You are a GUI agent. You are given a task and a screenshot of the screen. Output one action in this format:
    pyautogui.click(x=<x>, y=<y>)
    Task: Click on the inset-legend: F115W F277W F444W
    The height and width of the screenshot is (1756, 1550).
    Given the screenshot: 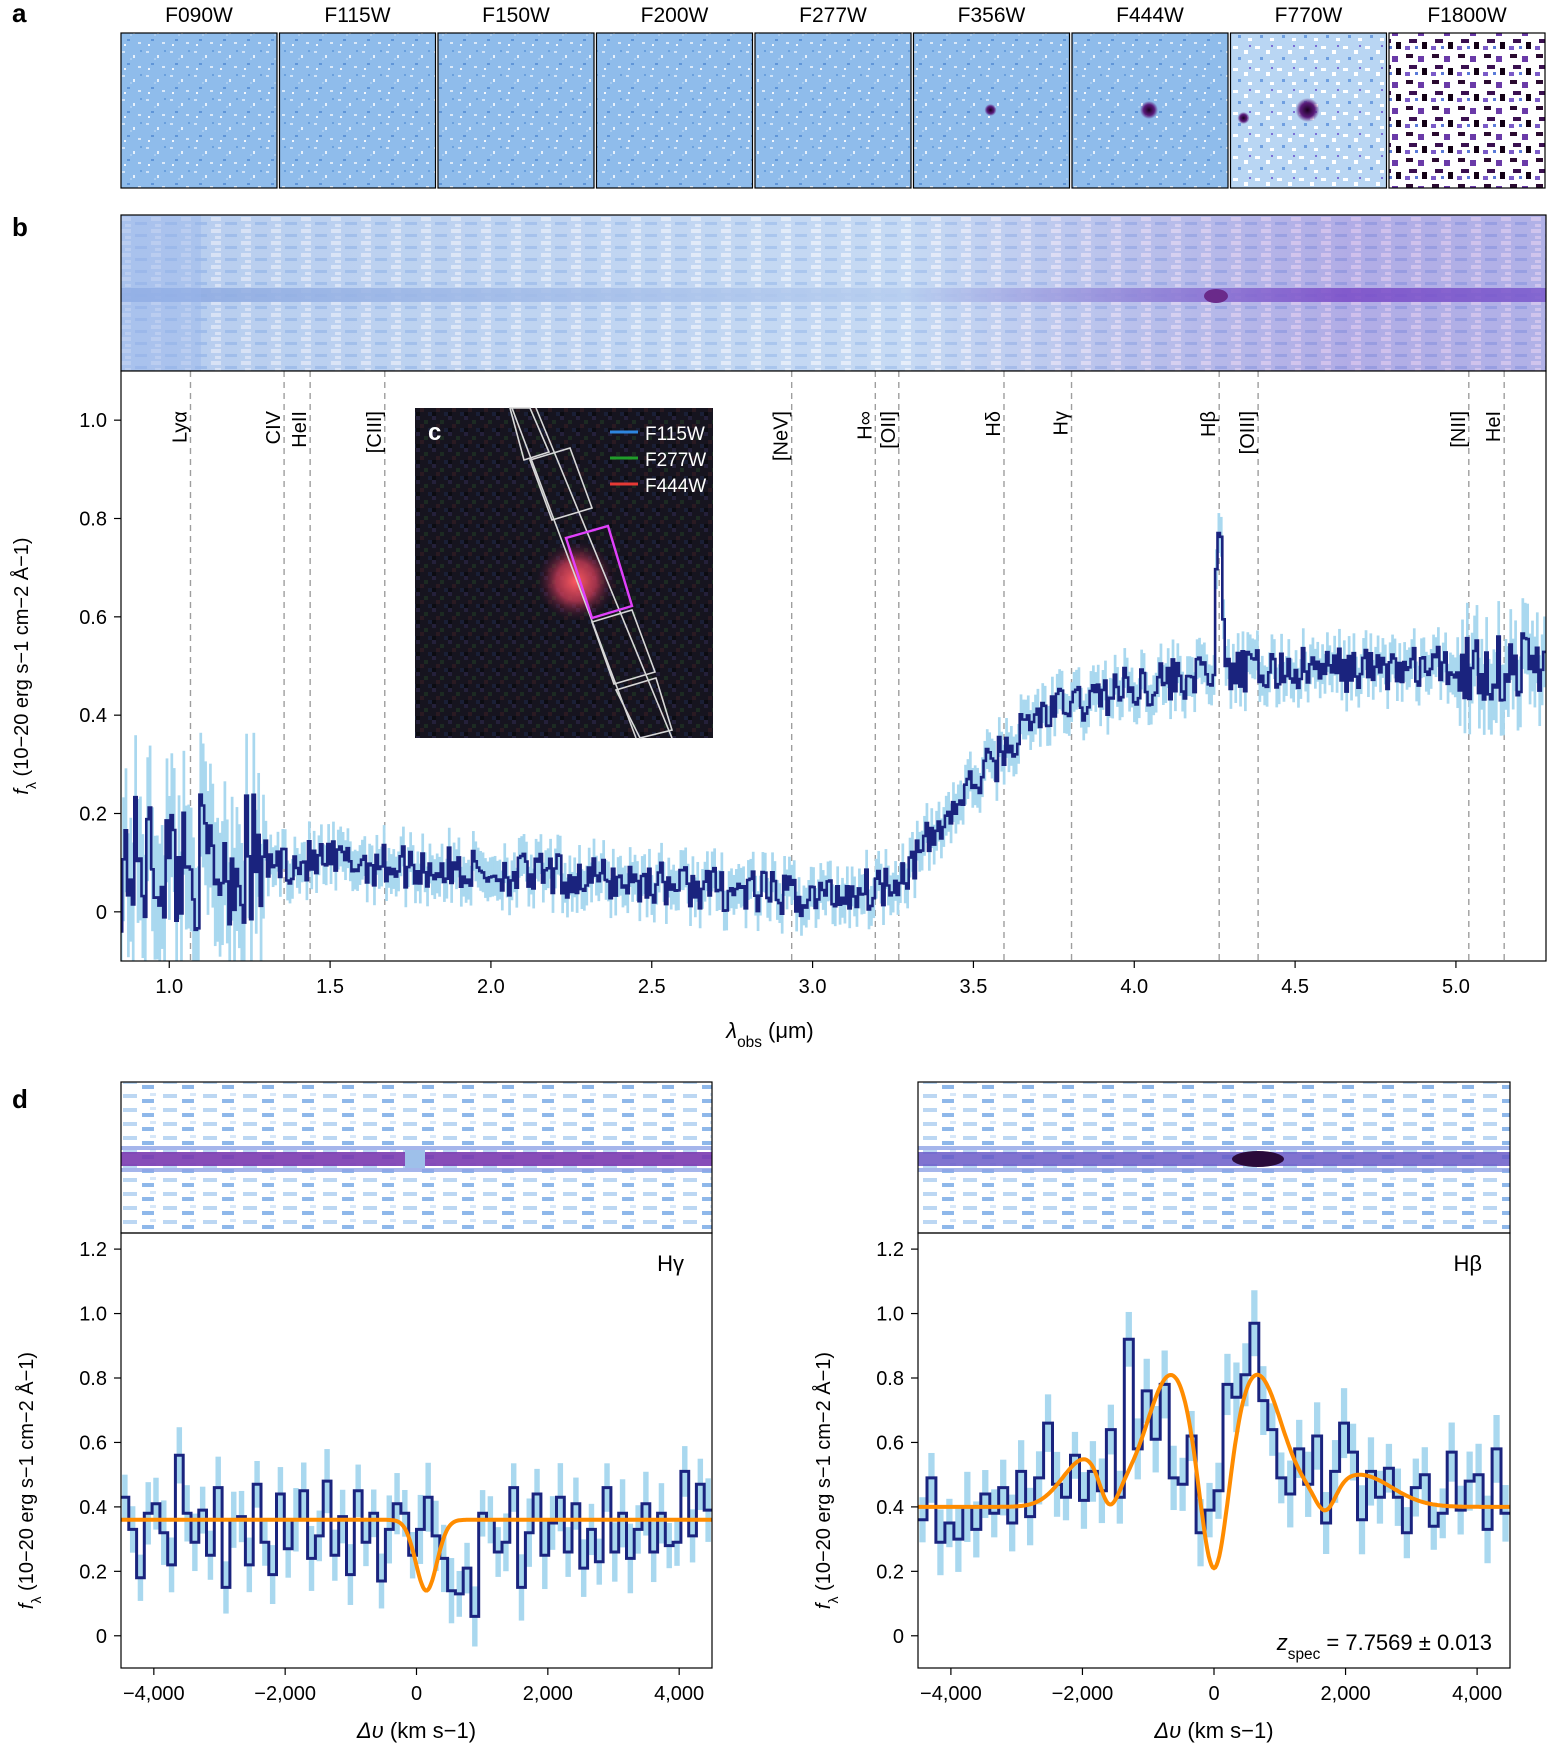 What is the action you would take?
    pyautogui.click(x=658, y=460)
    